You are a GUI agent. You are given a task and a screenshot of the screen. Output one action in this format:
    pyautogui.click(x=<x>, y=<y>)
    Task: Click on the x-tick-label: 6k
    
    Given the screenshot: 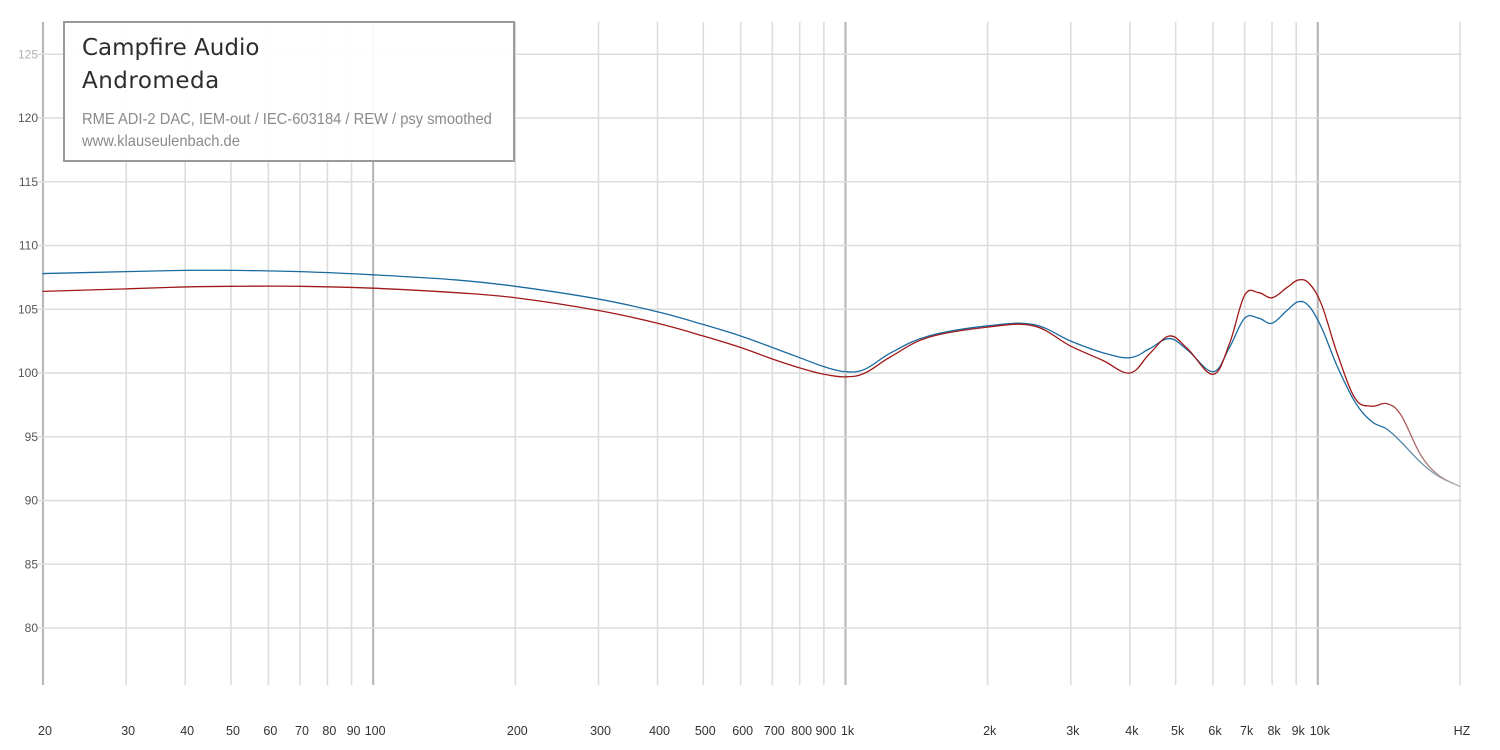 What is the action you would take?
    pyautogui.click(x=1215, y=731)
    